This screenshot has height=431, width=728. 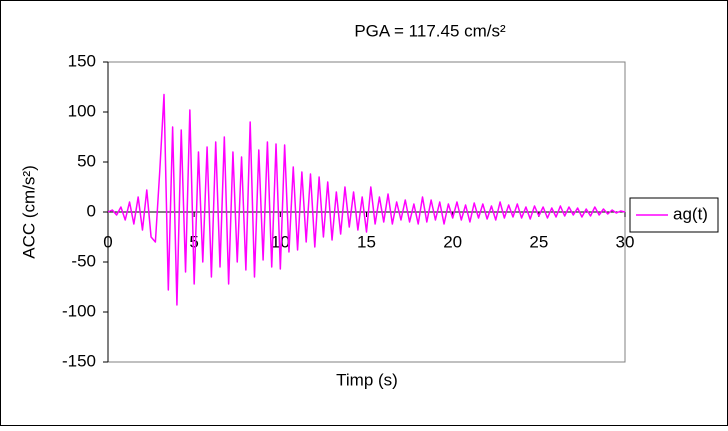 I want to click on y-tick-label: -50, so click(x=83, y=260).